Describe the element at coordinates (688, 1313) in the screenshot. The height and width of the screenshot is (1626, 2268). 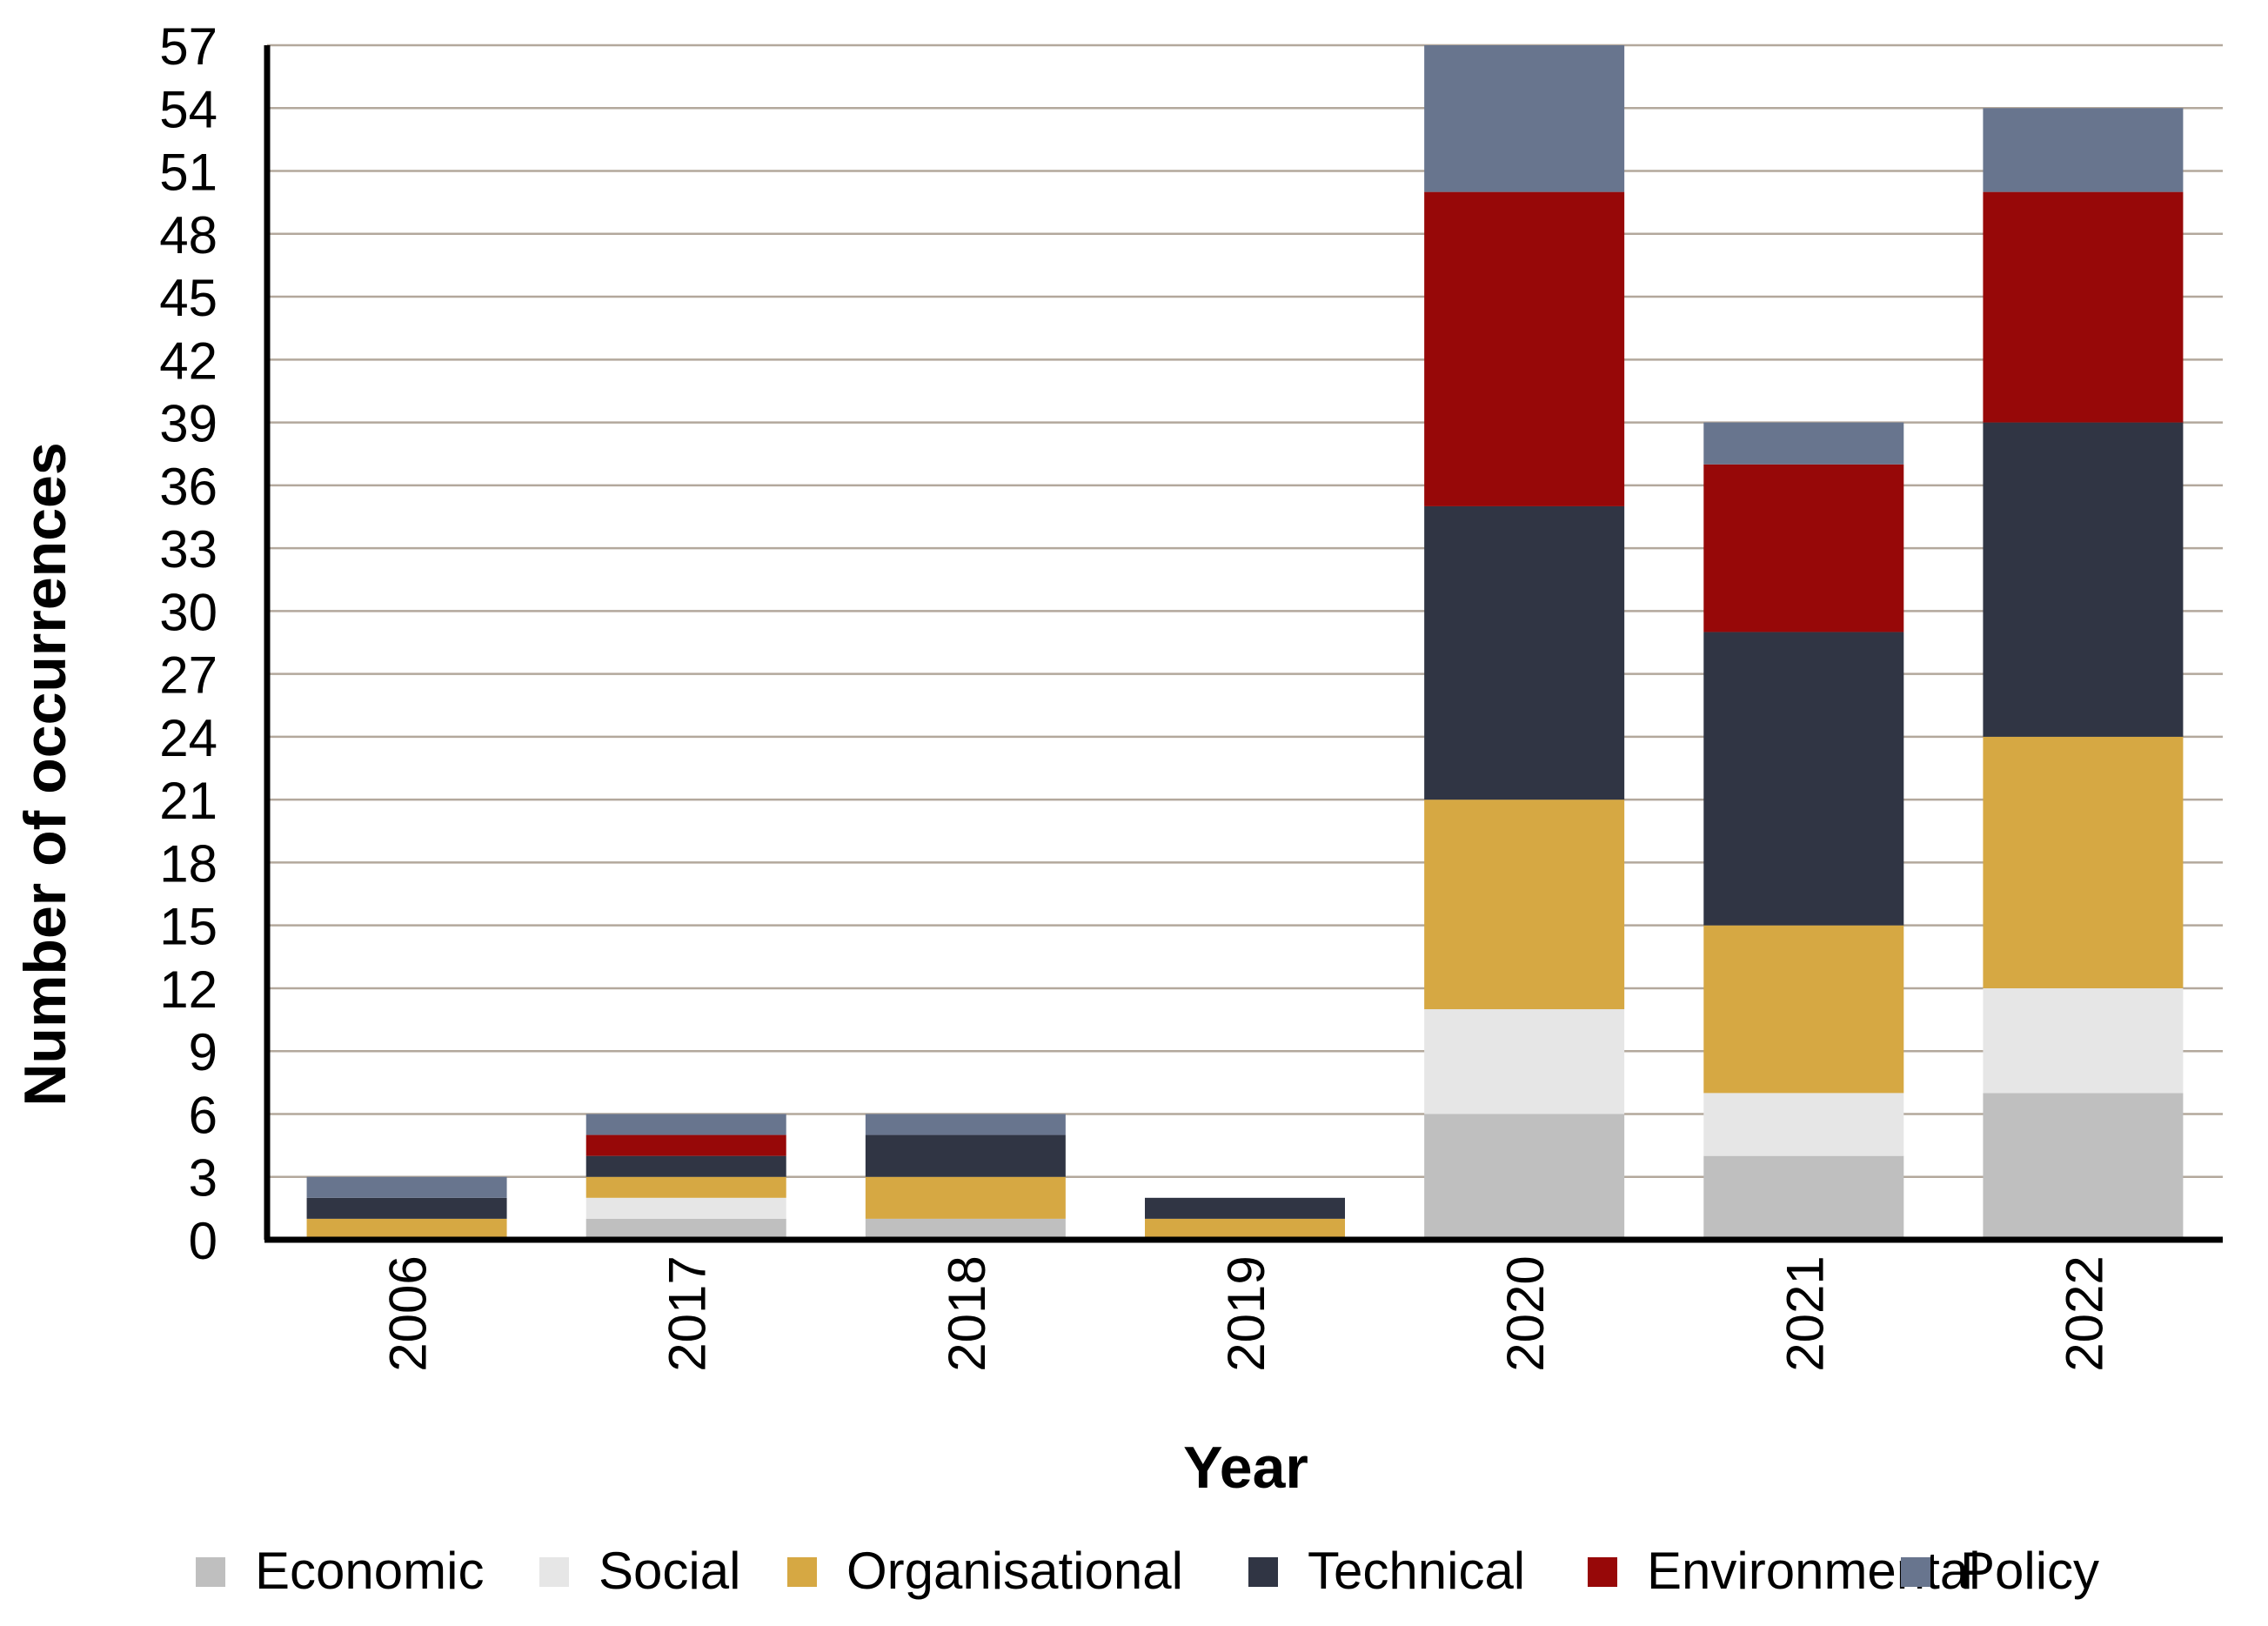
I see `x-tick-label: 2017` at that location.